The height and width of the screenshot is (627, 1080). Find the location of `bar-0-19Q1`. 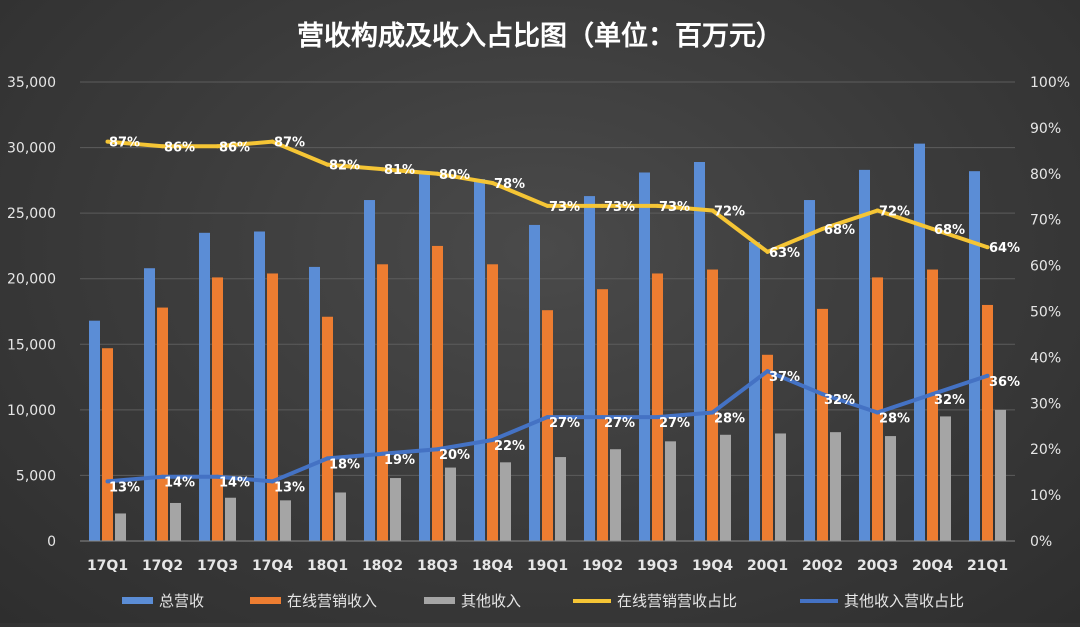

bar-0-19Q1 is located at coordinates (534, 382).